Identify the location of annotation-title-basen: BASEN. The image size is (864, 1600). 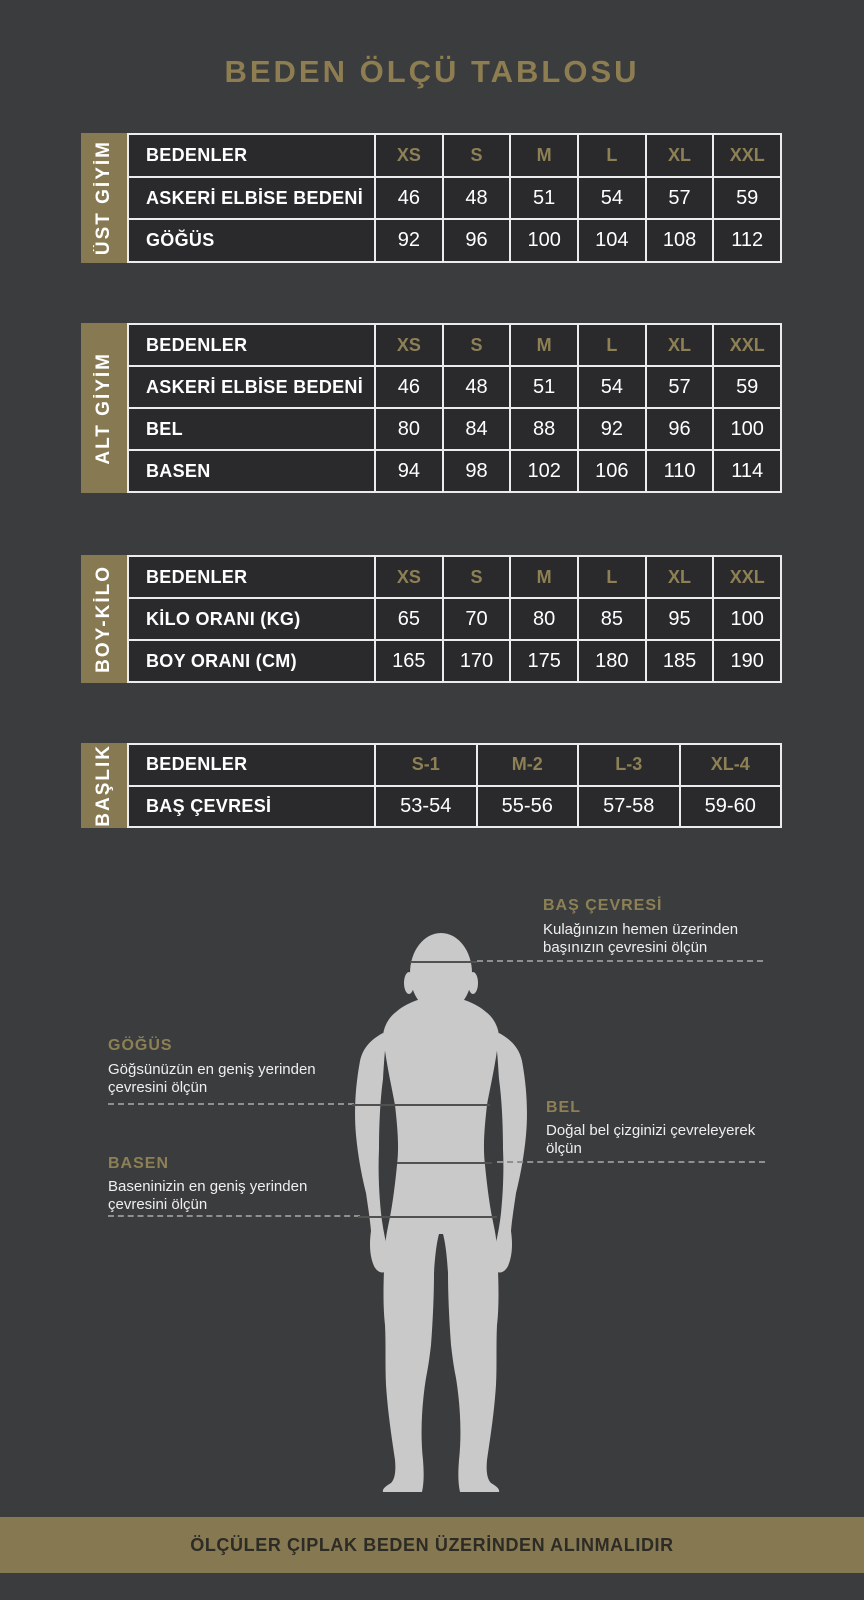
(139, 1163).